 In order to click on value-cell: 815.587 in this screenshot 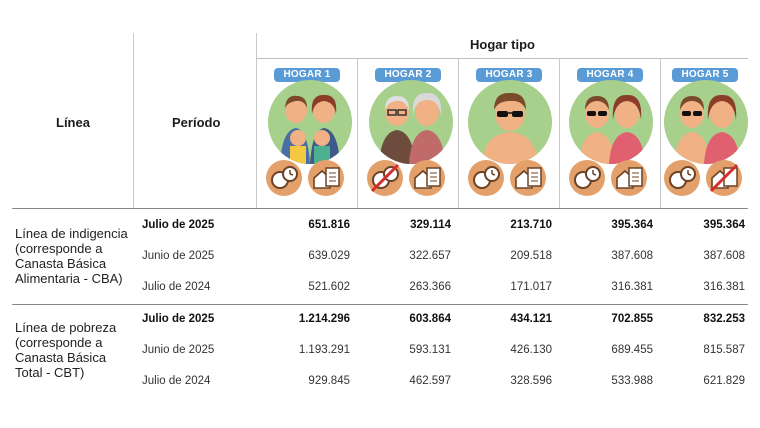, I will do `click(724, 350)`.